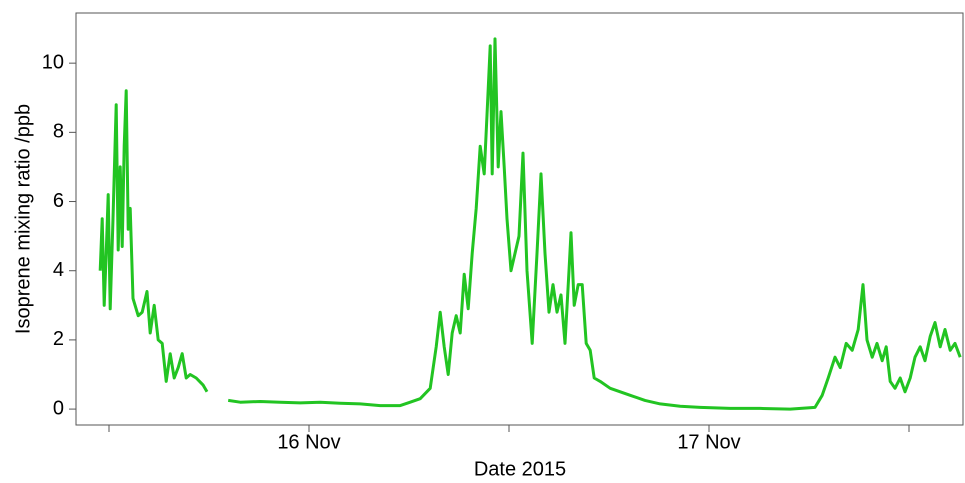  Describe the element at coordinates (520, 469) in the screenshot. I see `x-axis-label: Date 2015` at that location.